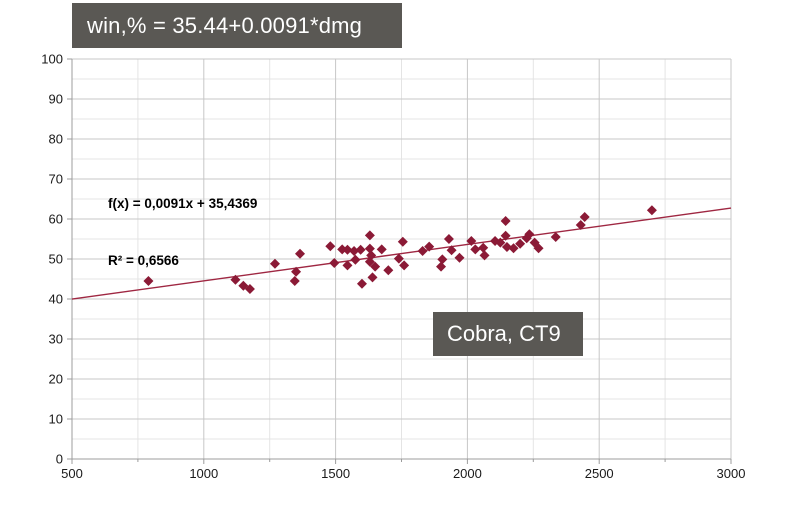  I want to click on y-tick-label: 70, so click(56, 179).